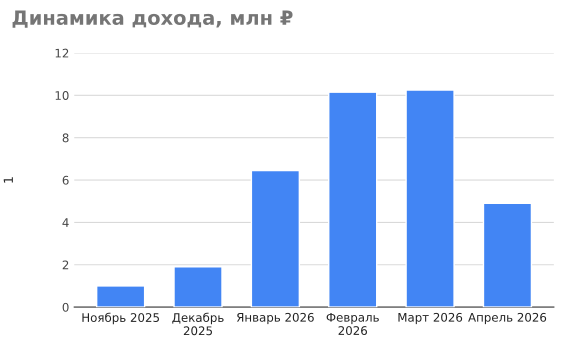 This screenshot has height=353, width=571. What do you see at coordinates (65, 265) in the screenshot?
I see `y-tick-label: 2` at bounding box center [65, 265].